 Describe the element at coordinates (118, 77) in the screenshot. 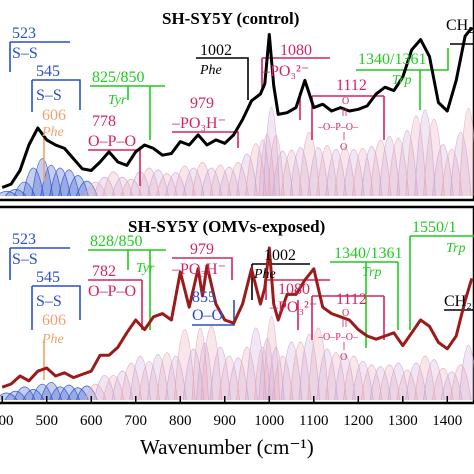

I see `peak-825-label: 825/850` at that location.